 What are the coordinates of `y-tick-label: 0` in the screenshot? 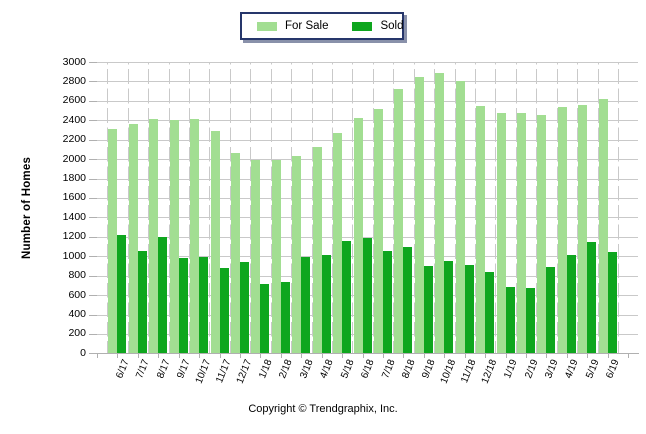 It's located at (83, 352).